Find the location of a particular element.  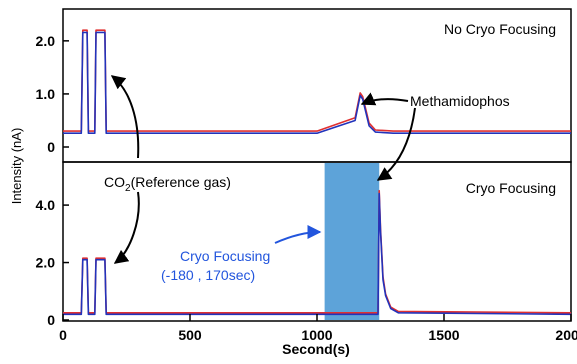

co2-arrow-top is located at coordinates (125, 117).